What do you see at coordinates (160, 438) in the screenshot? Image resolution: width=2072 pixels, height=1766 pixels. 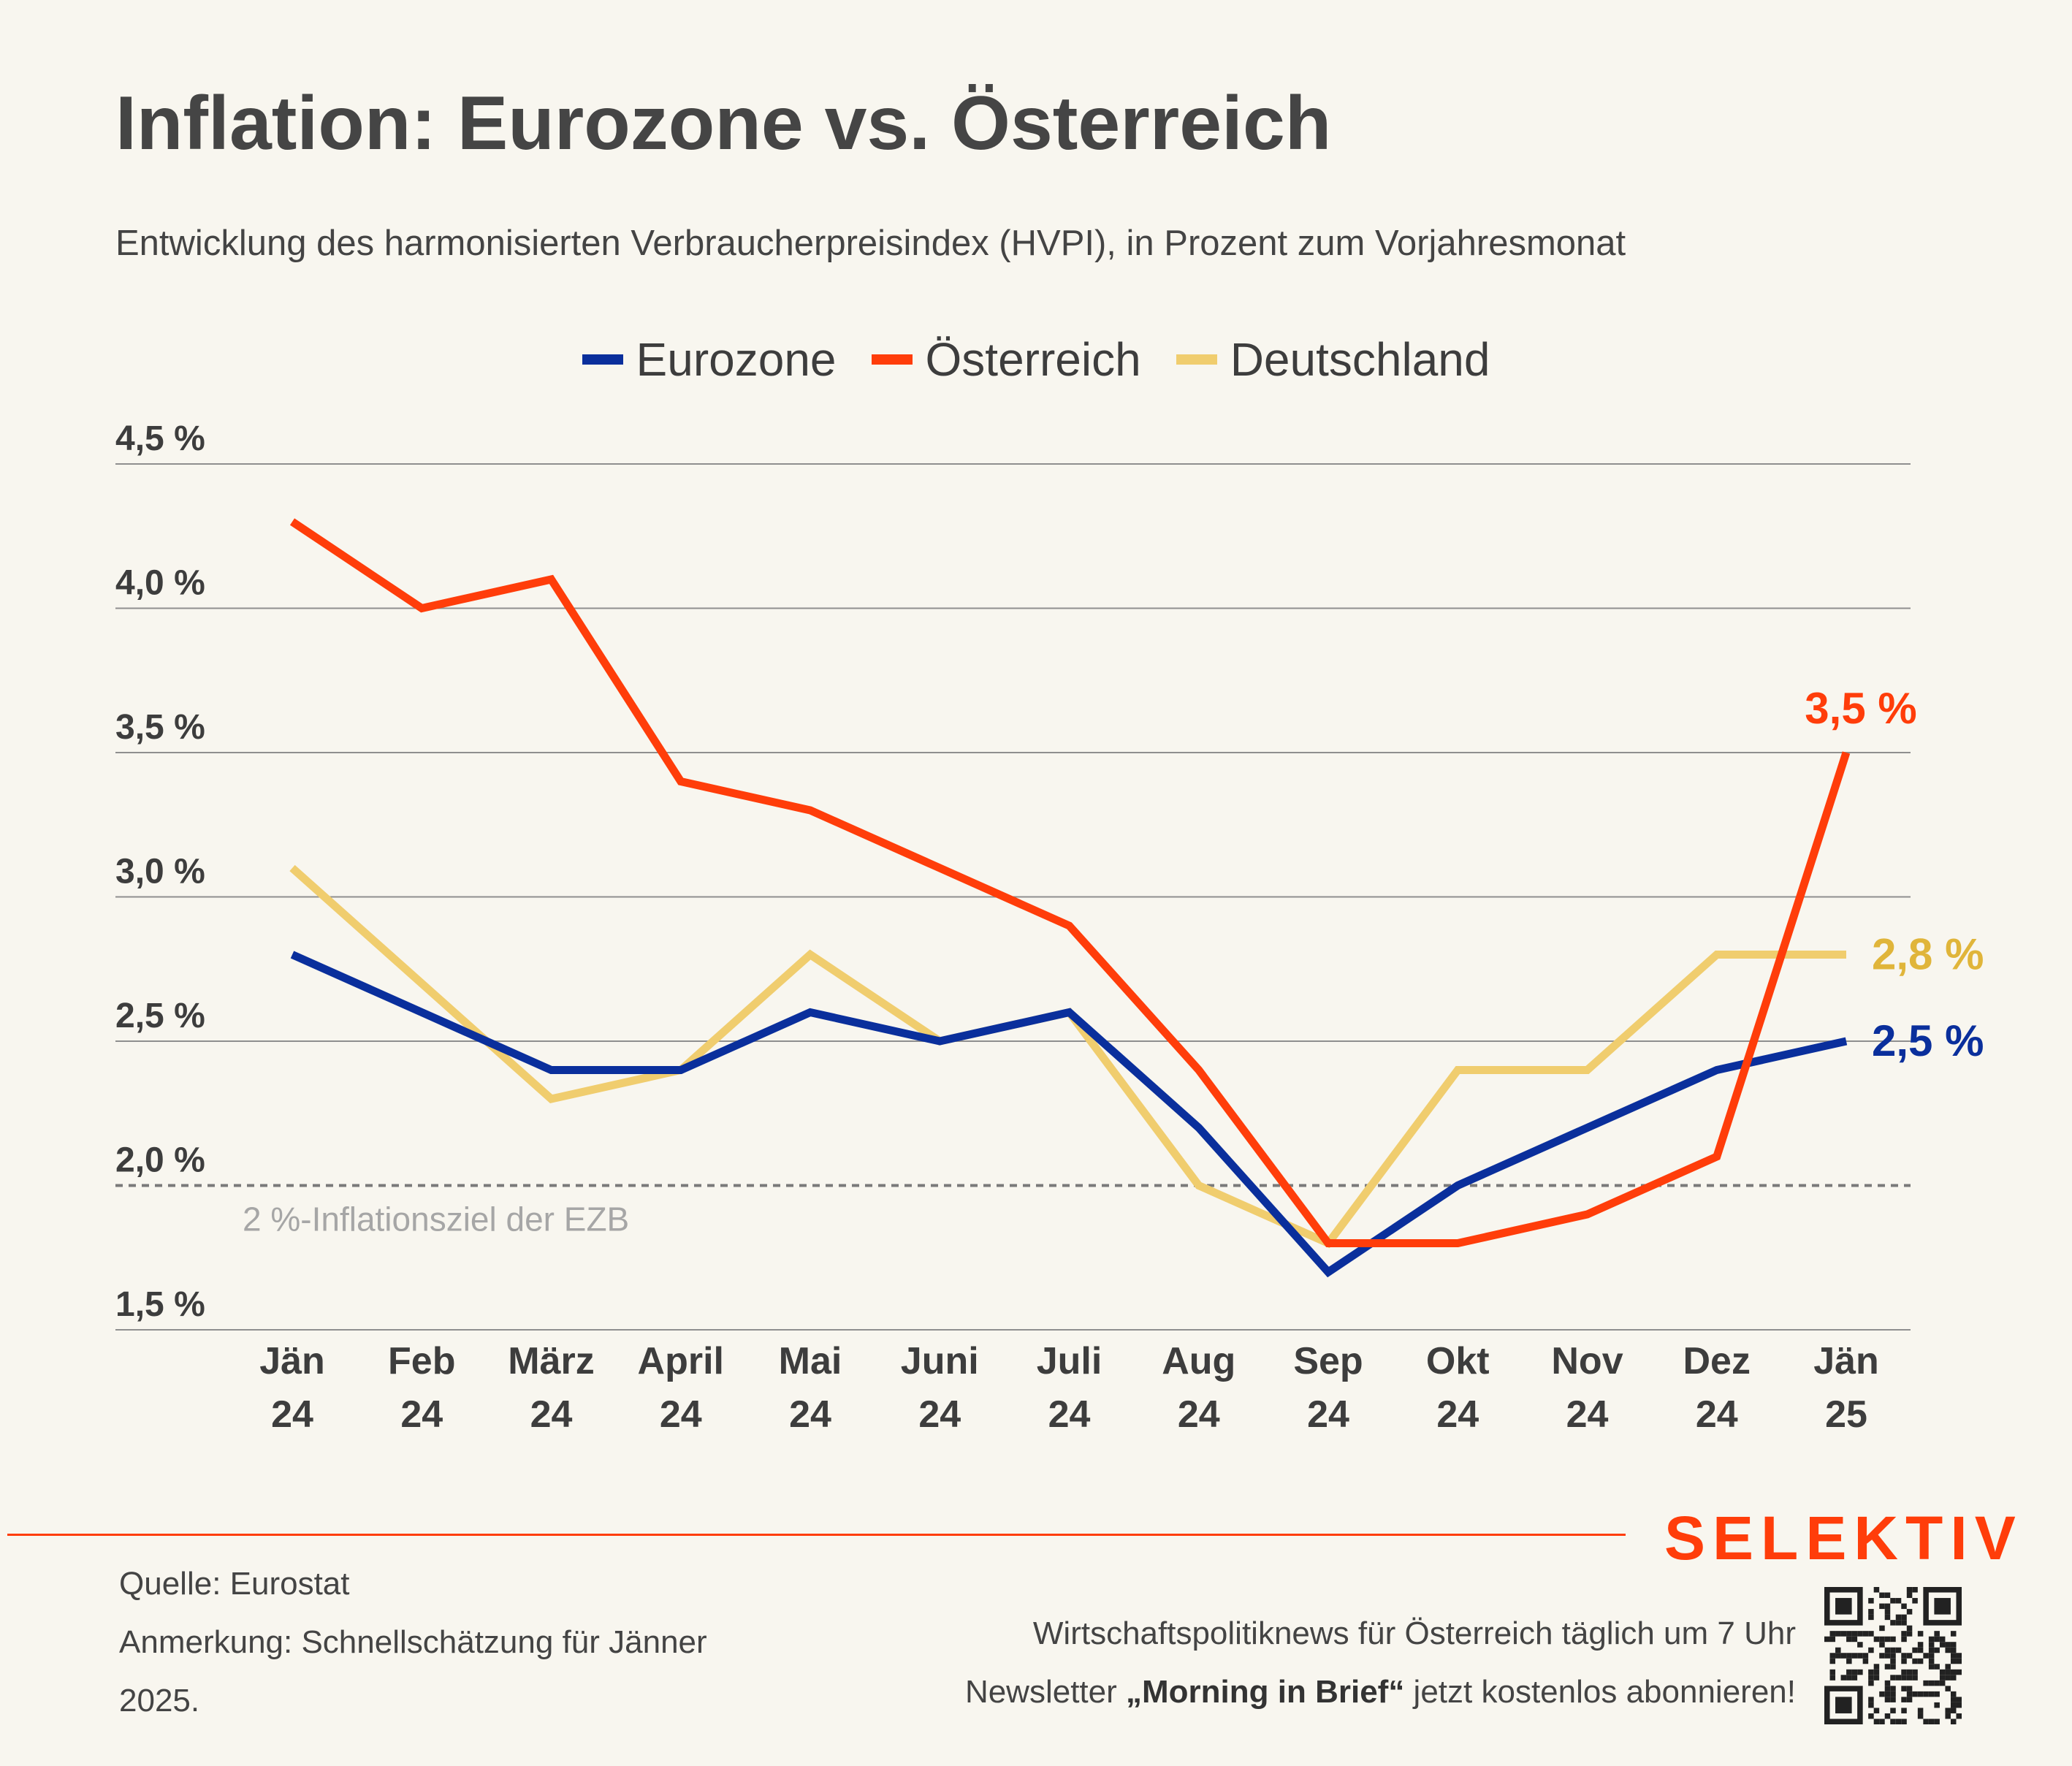 I see `y-tick-label: 4,5 %` at bounding box center [160, 438].